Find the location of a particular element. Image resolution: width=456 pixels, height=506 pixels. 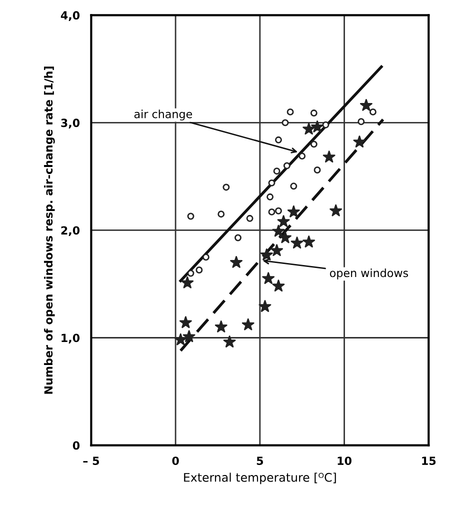

annotation: air change is located at coordinates (163, 115).